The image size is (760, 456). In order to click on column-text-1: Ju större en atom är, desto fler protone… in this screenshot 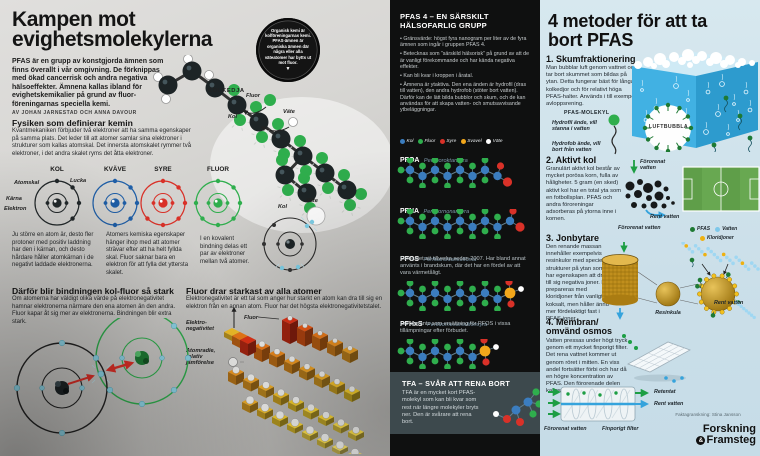, I will do `click(53, 250)`.